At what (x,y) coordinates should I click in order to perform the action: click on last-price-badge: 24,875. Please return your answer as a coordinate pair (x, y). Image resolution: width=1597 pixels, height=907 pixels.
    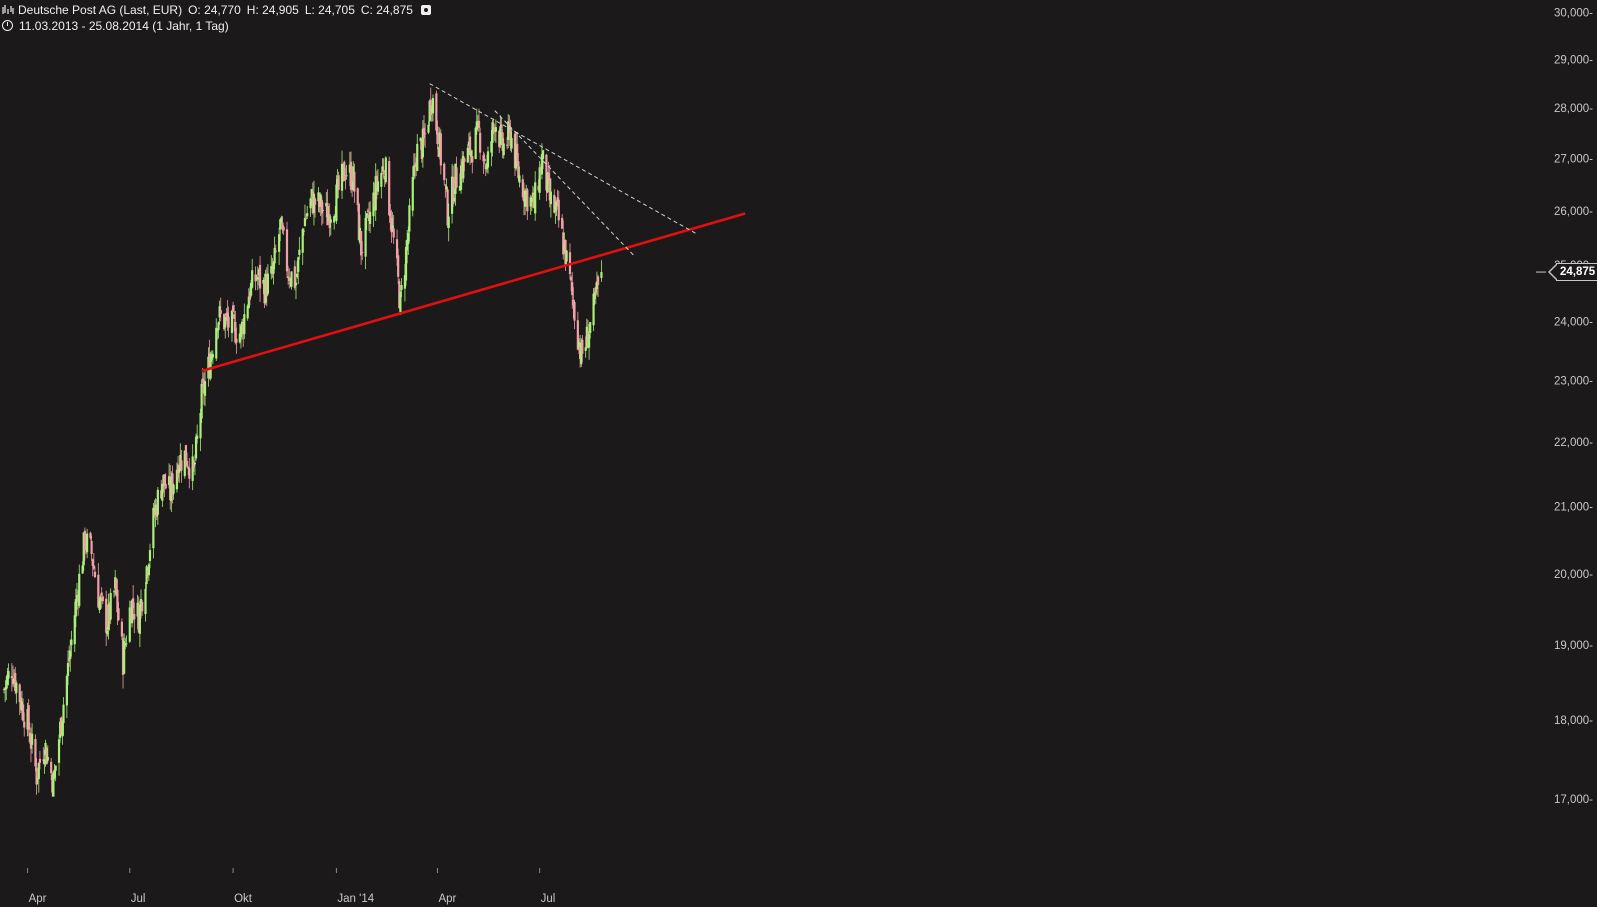
    Looking at the image, I should click on (1572, 272).